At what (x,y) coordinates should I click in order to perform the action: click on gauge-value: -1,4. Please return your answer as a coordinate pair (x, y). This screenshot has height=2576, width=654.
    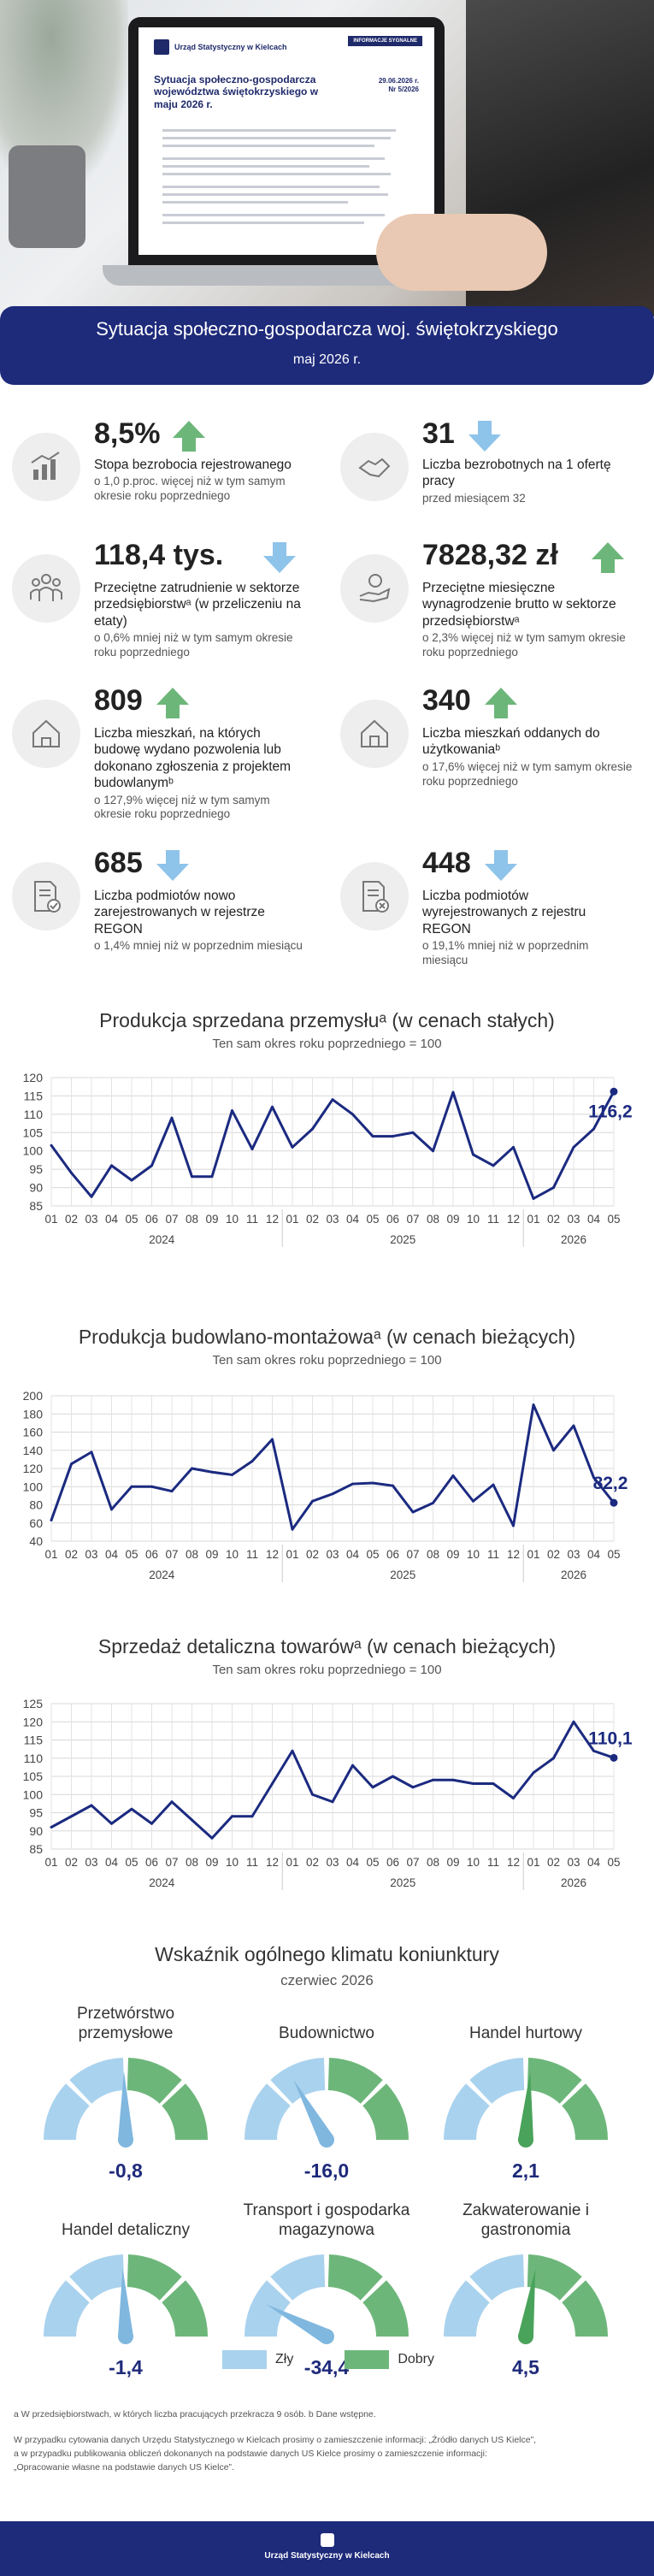
    Looking at the image, I should click on (126, 2367).